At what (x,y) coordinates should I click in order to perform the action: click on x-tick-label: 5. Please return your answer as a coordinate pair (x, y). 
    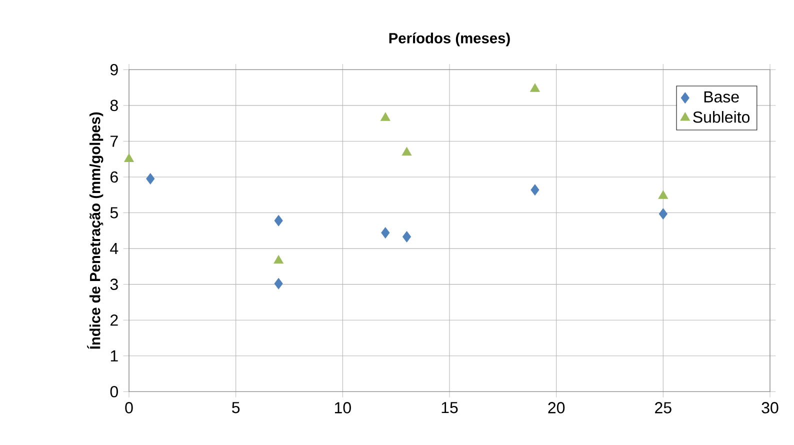
    Looking at the image, I should click on (236, 408).